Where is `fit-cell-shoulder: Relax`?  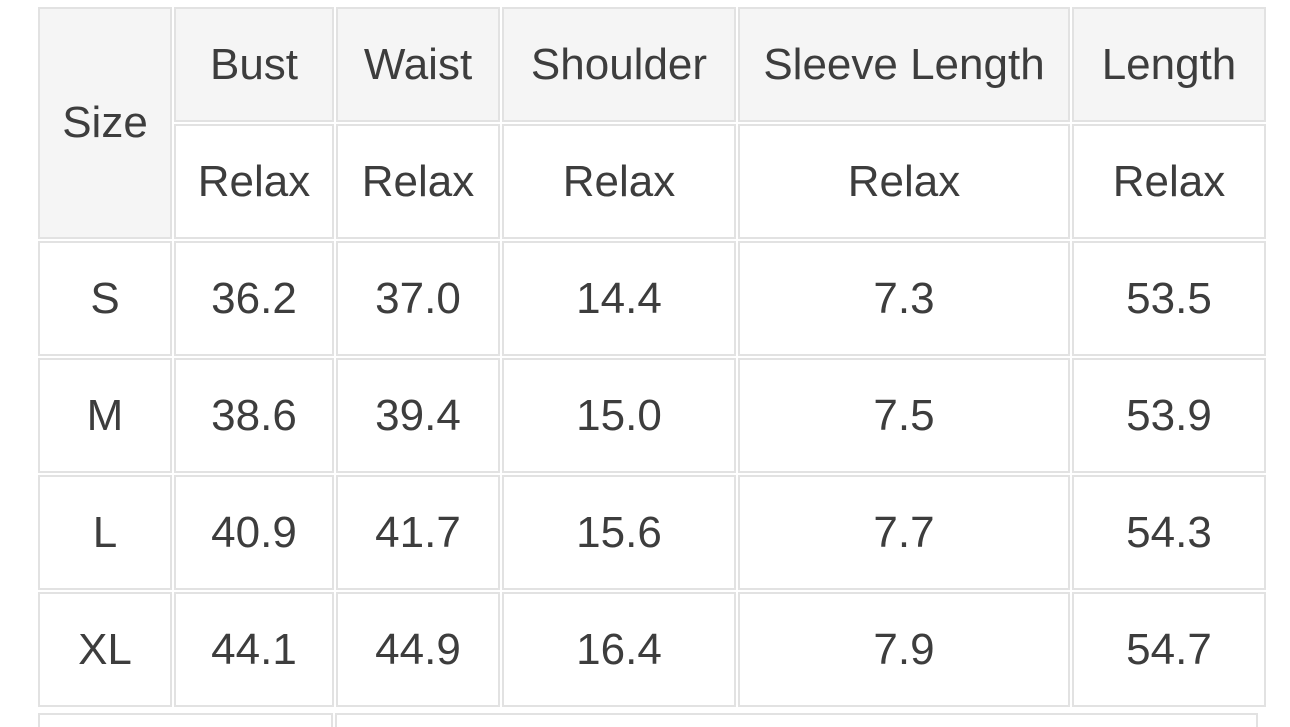 fit-cell-shoulder: Relax is located at coordinates (619, 181).